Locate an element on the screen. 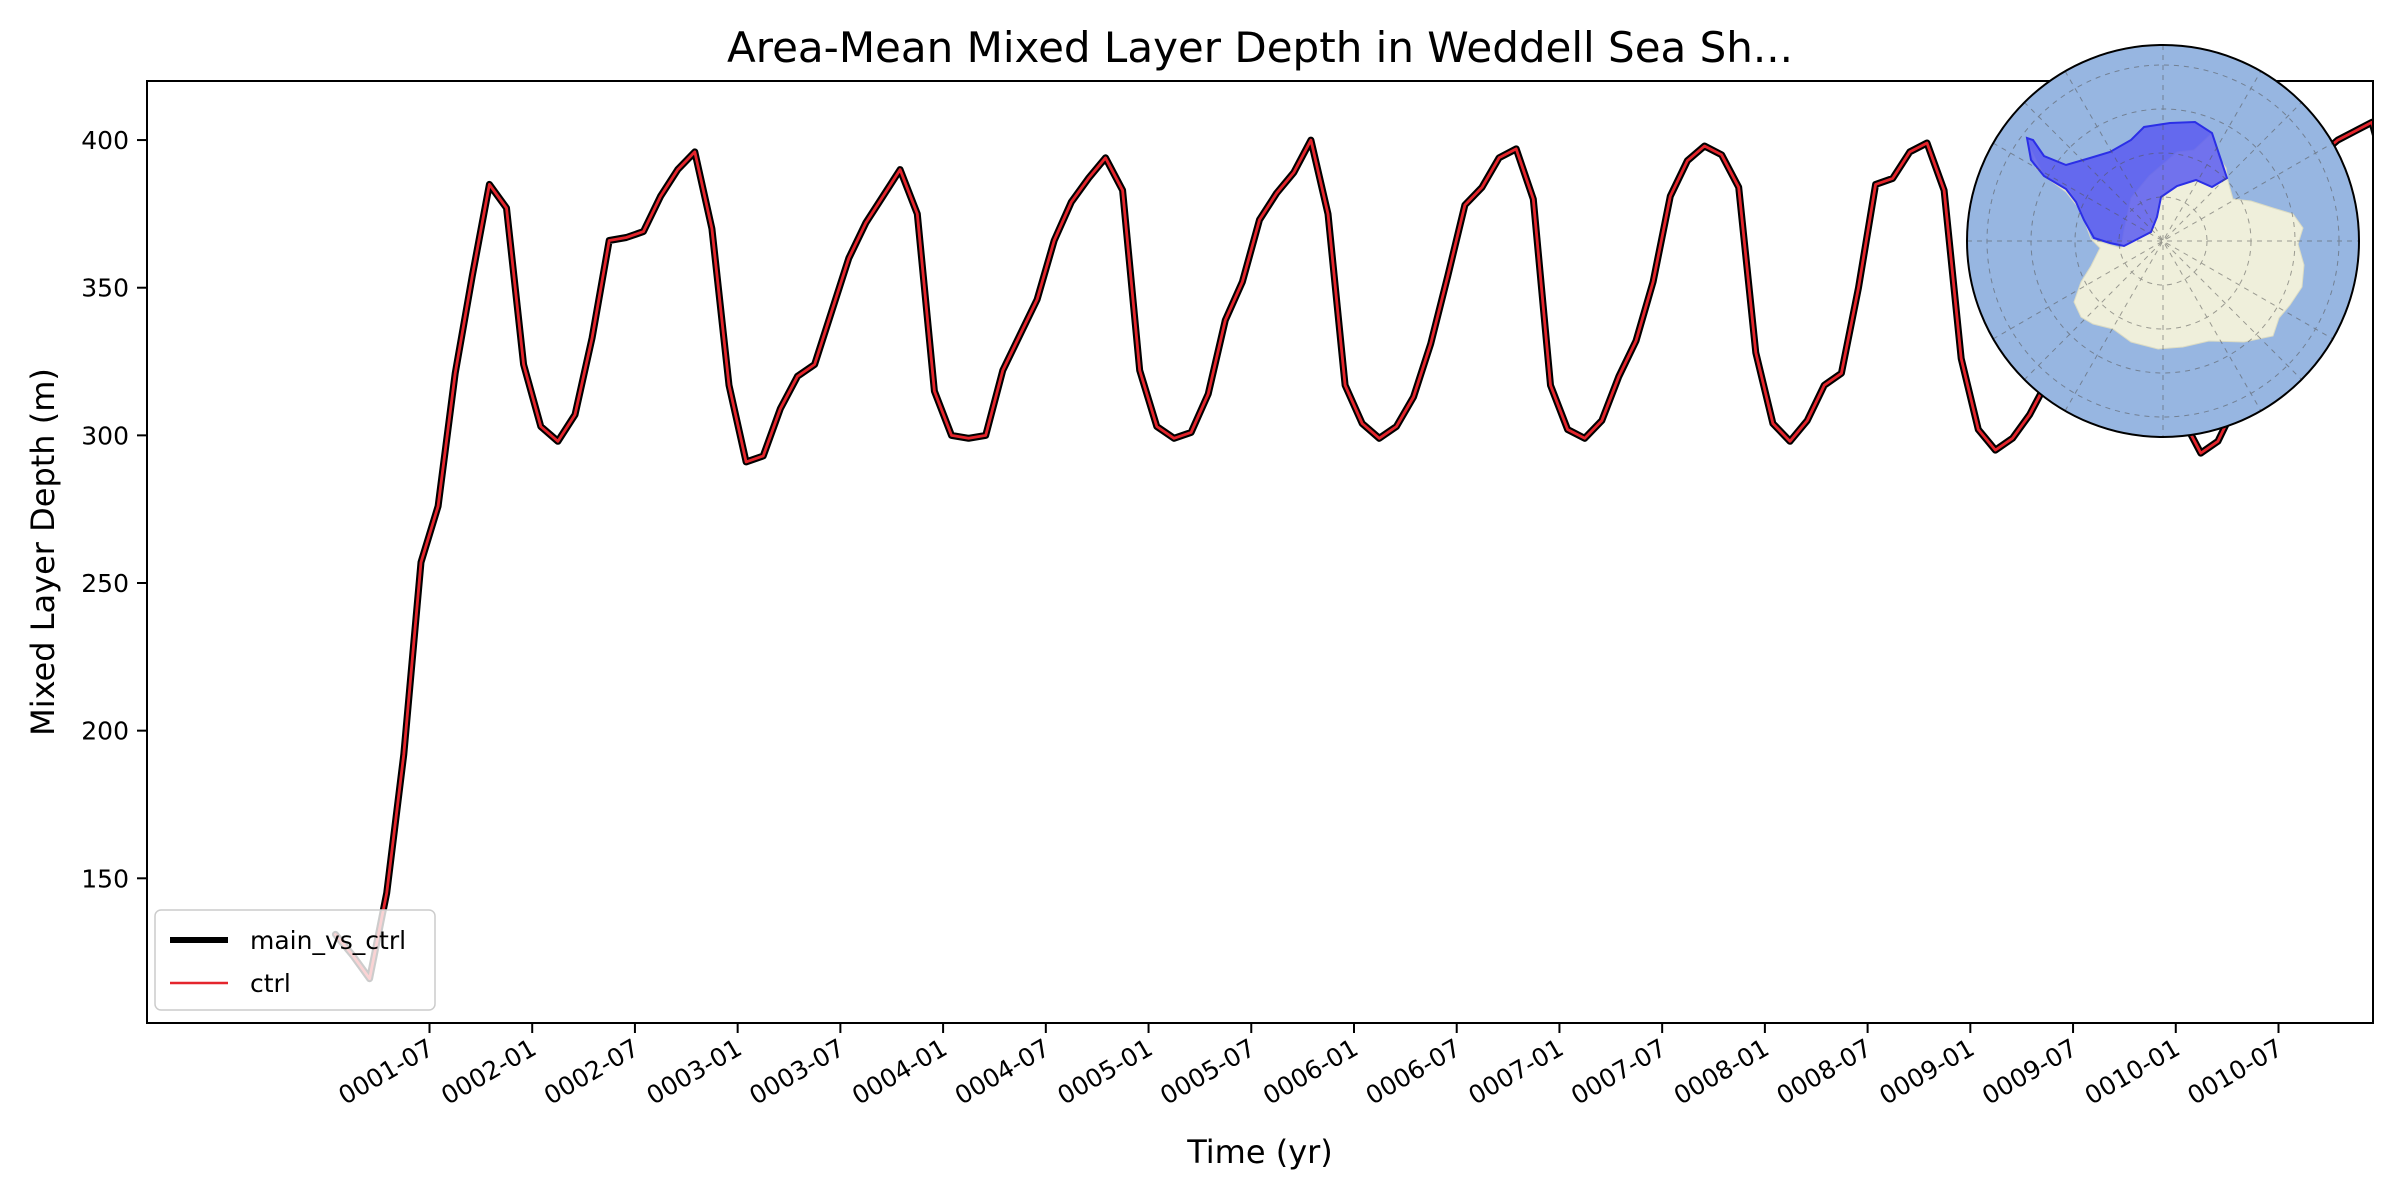  y-tick-label: 350 is located at coordinates (105, 288).